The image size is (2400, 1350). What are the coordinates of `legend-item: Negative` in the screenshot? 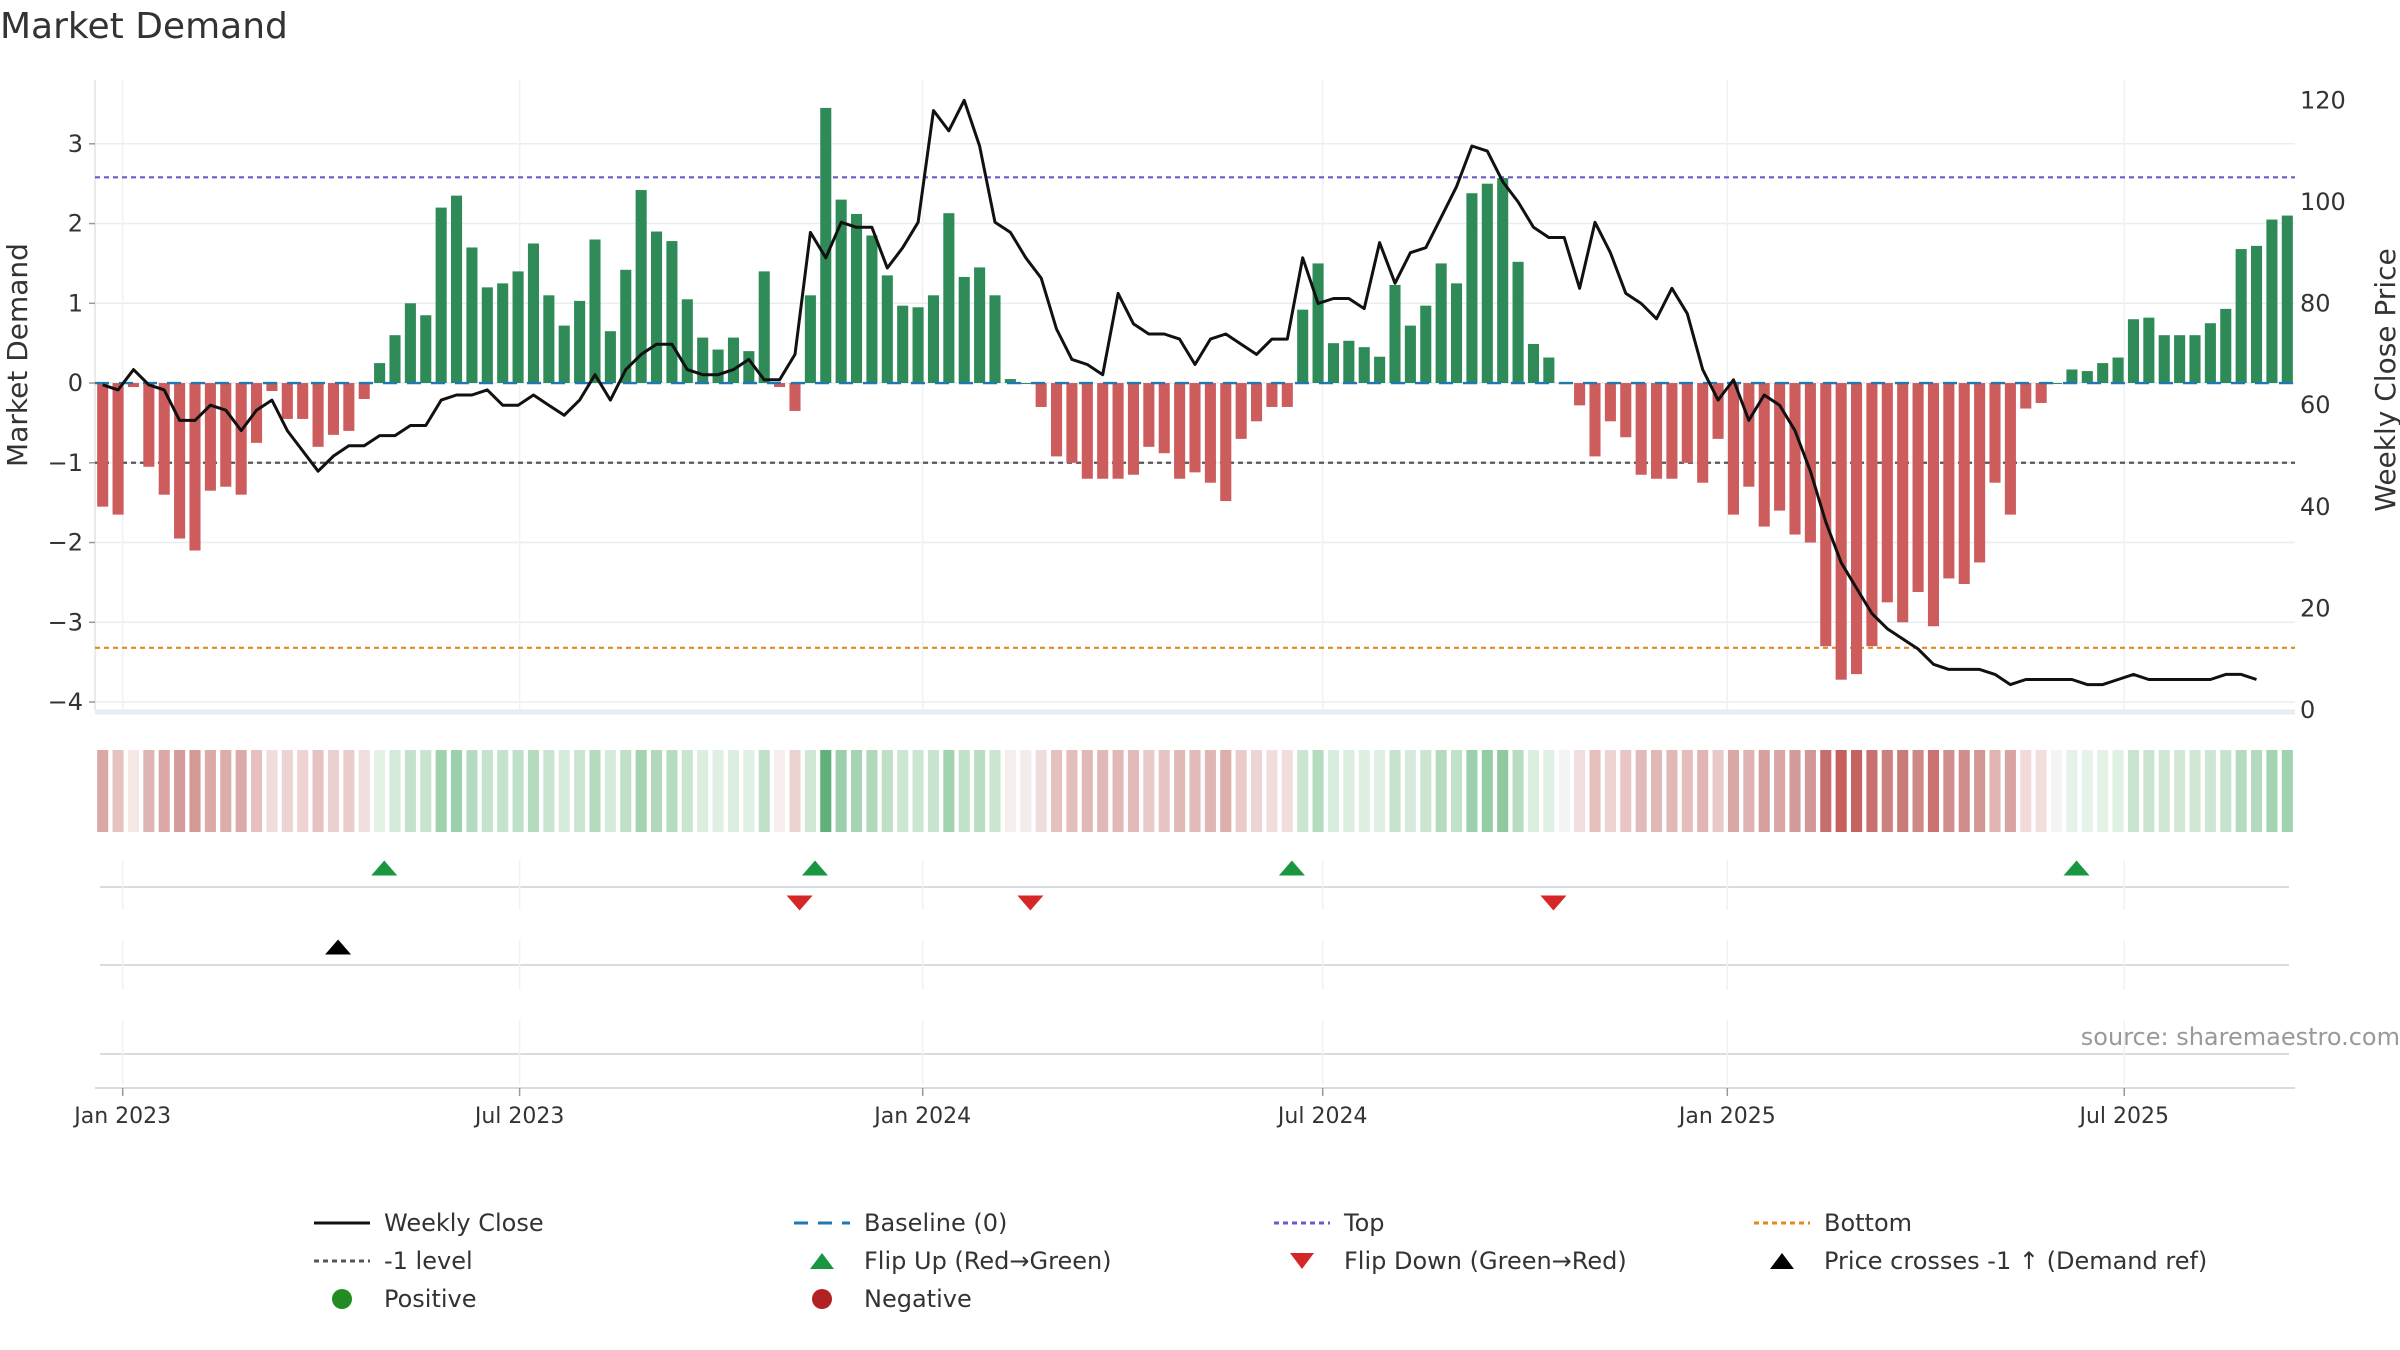 It's located at (881, 1299).